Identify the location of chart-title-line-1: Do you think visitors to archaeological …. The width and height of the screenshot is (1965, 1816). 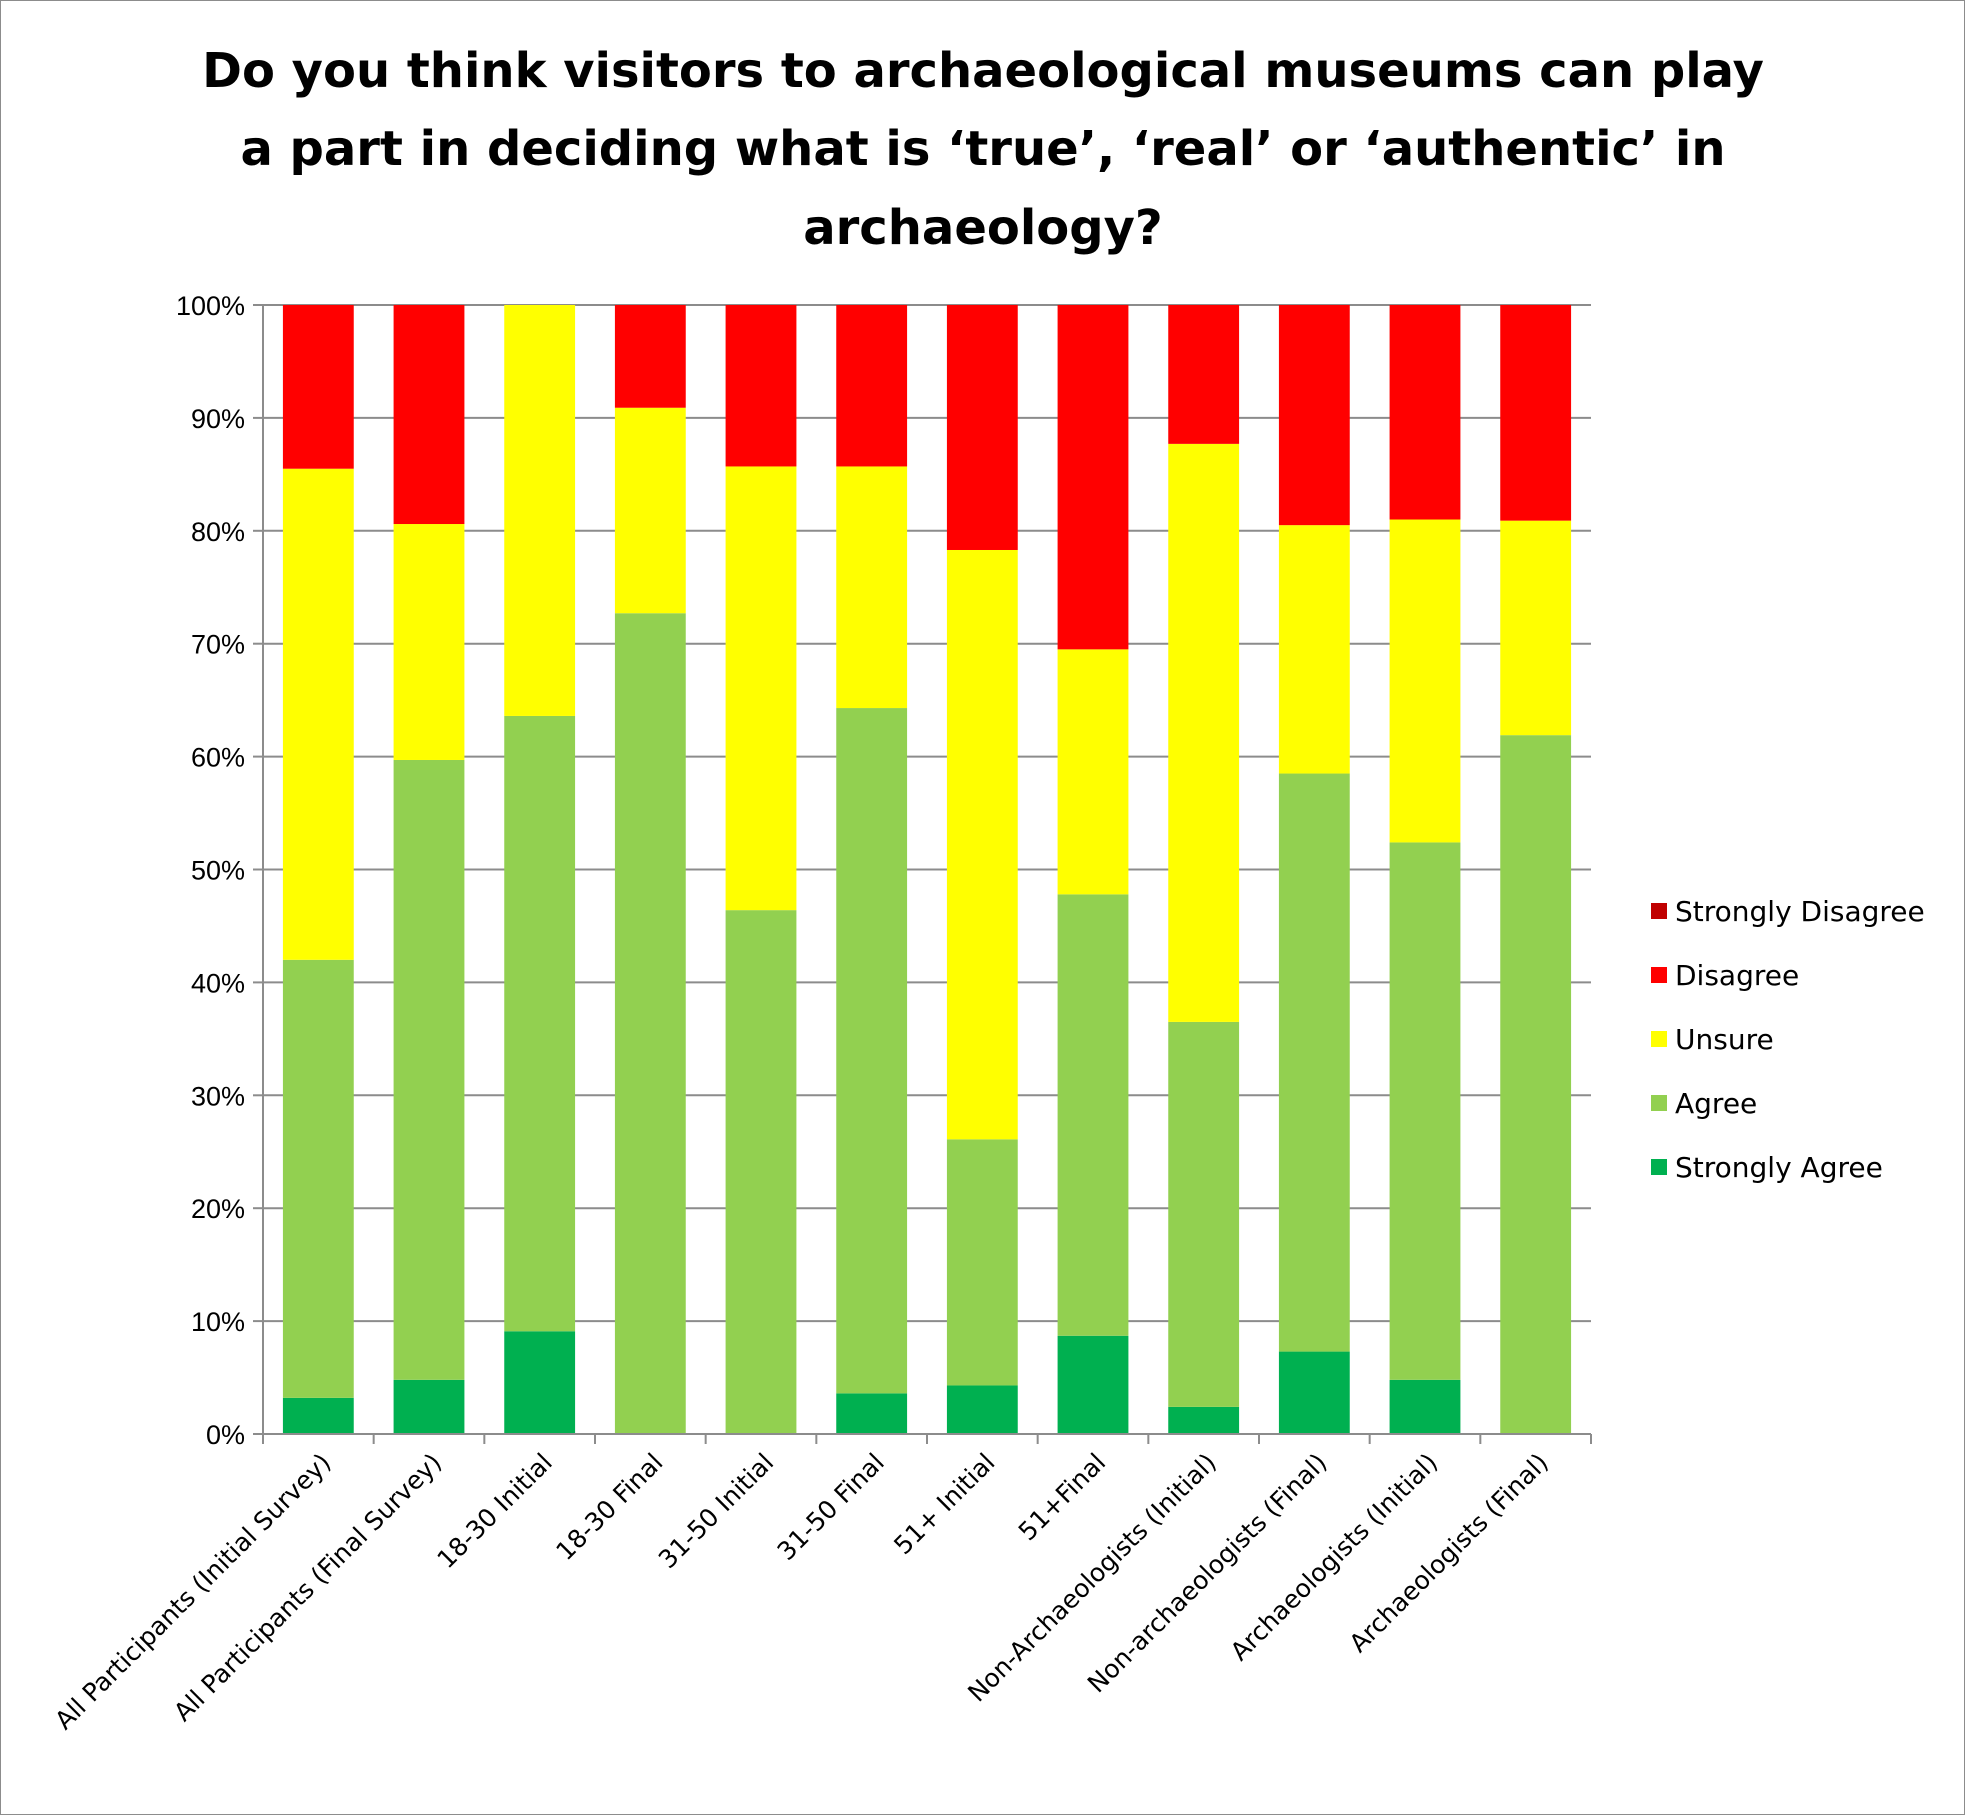
(983, 71).